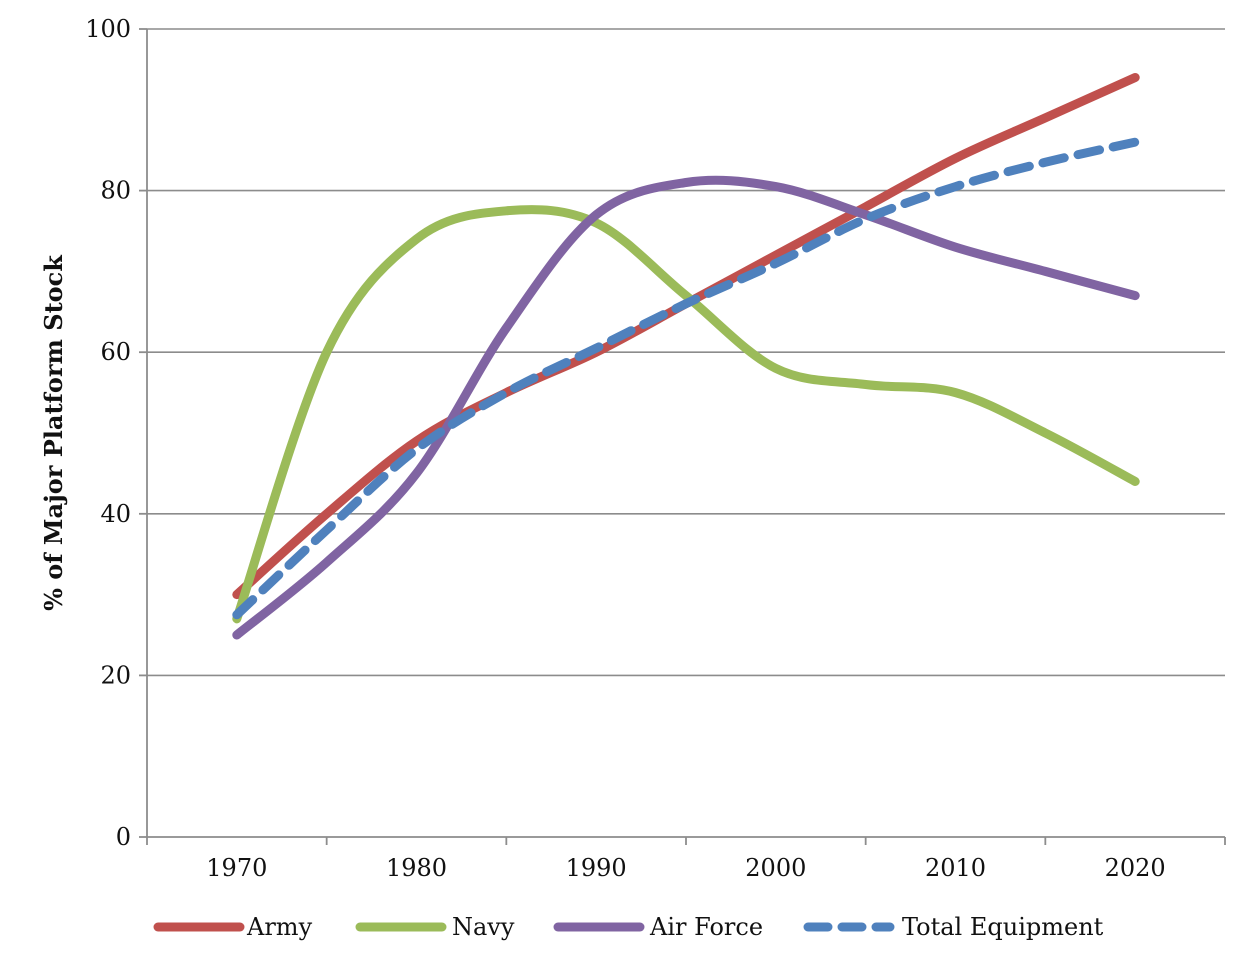  What do you see at coordinates (108, 29) in the screenshot?
I see `y-tick-label: 100` at bounding box center [108, 29].